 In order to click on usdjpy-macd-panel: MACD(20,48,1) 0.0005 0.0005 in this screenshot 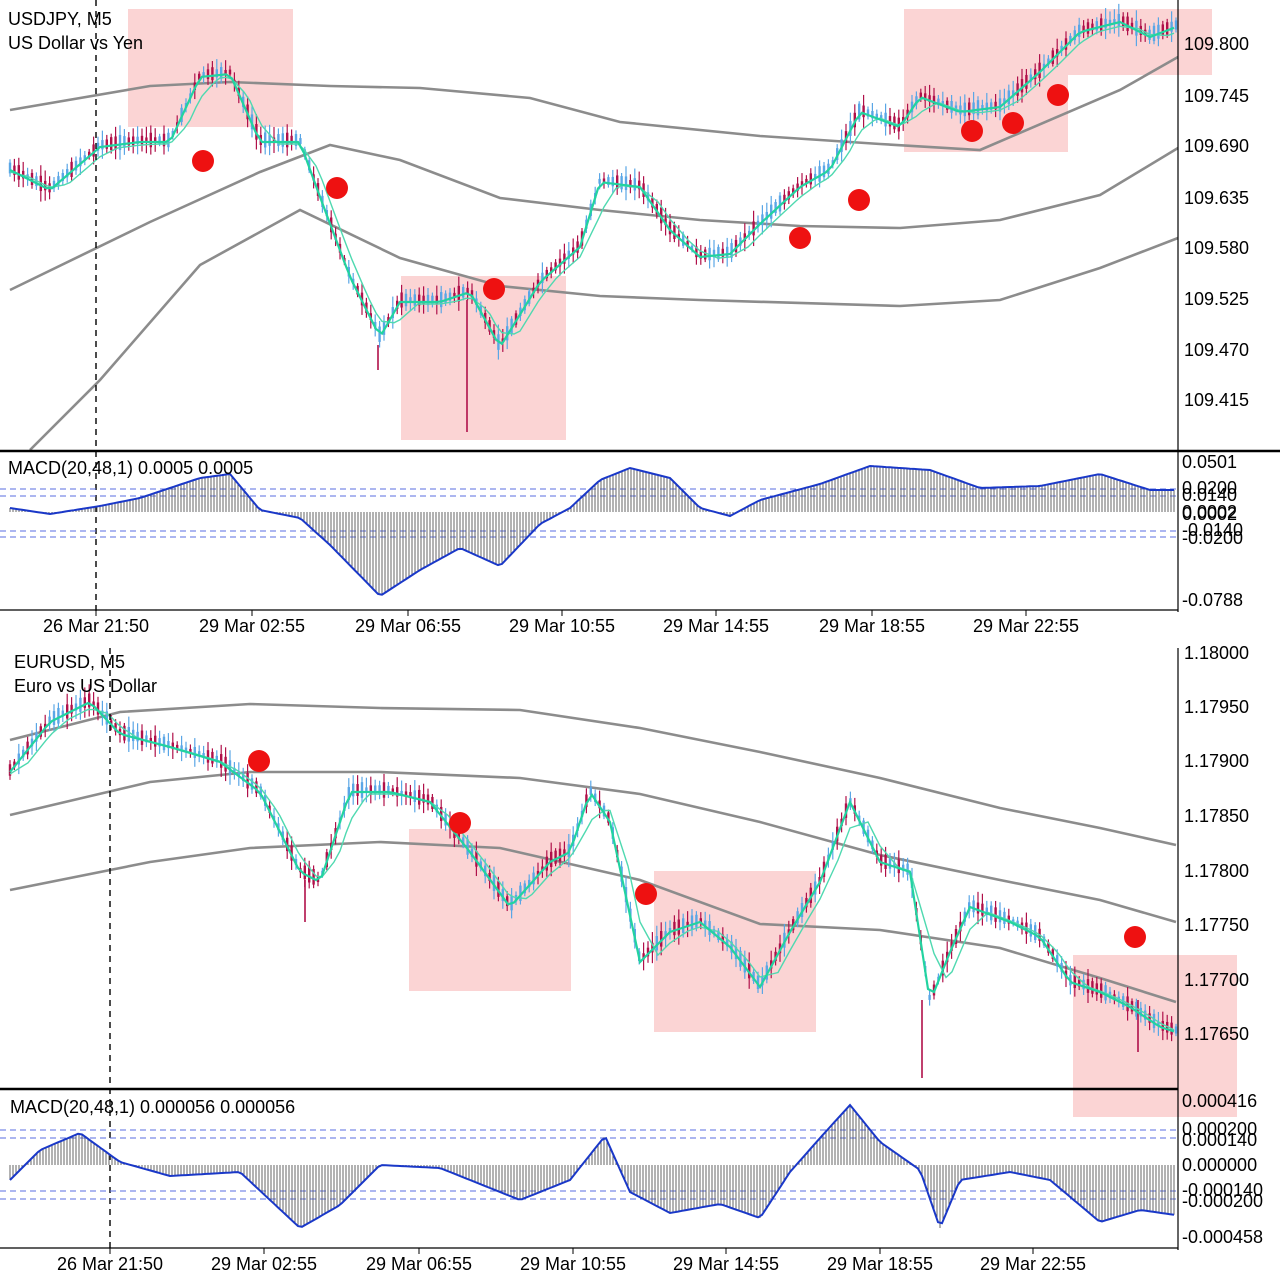, I will do `click(589, 527)`.